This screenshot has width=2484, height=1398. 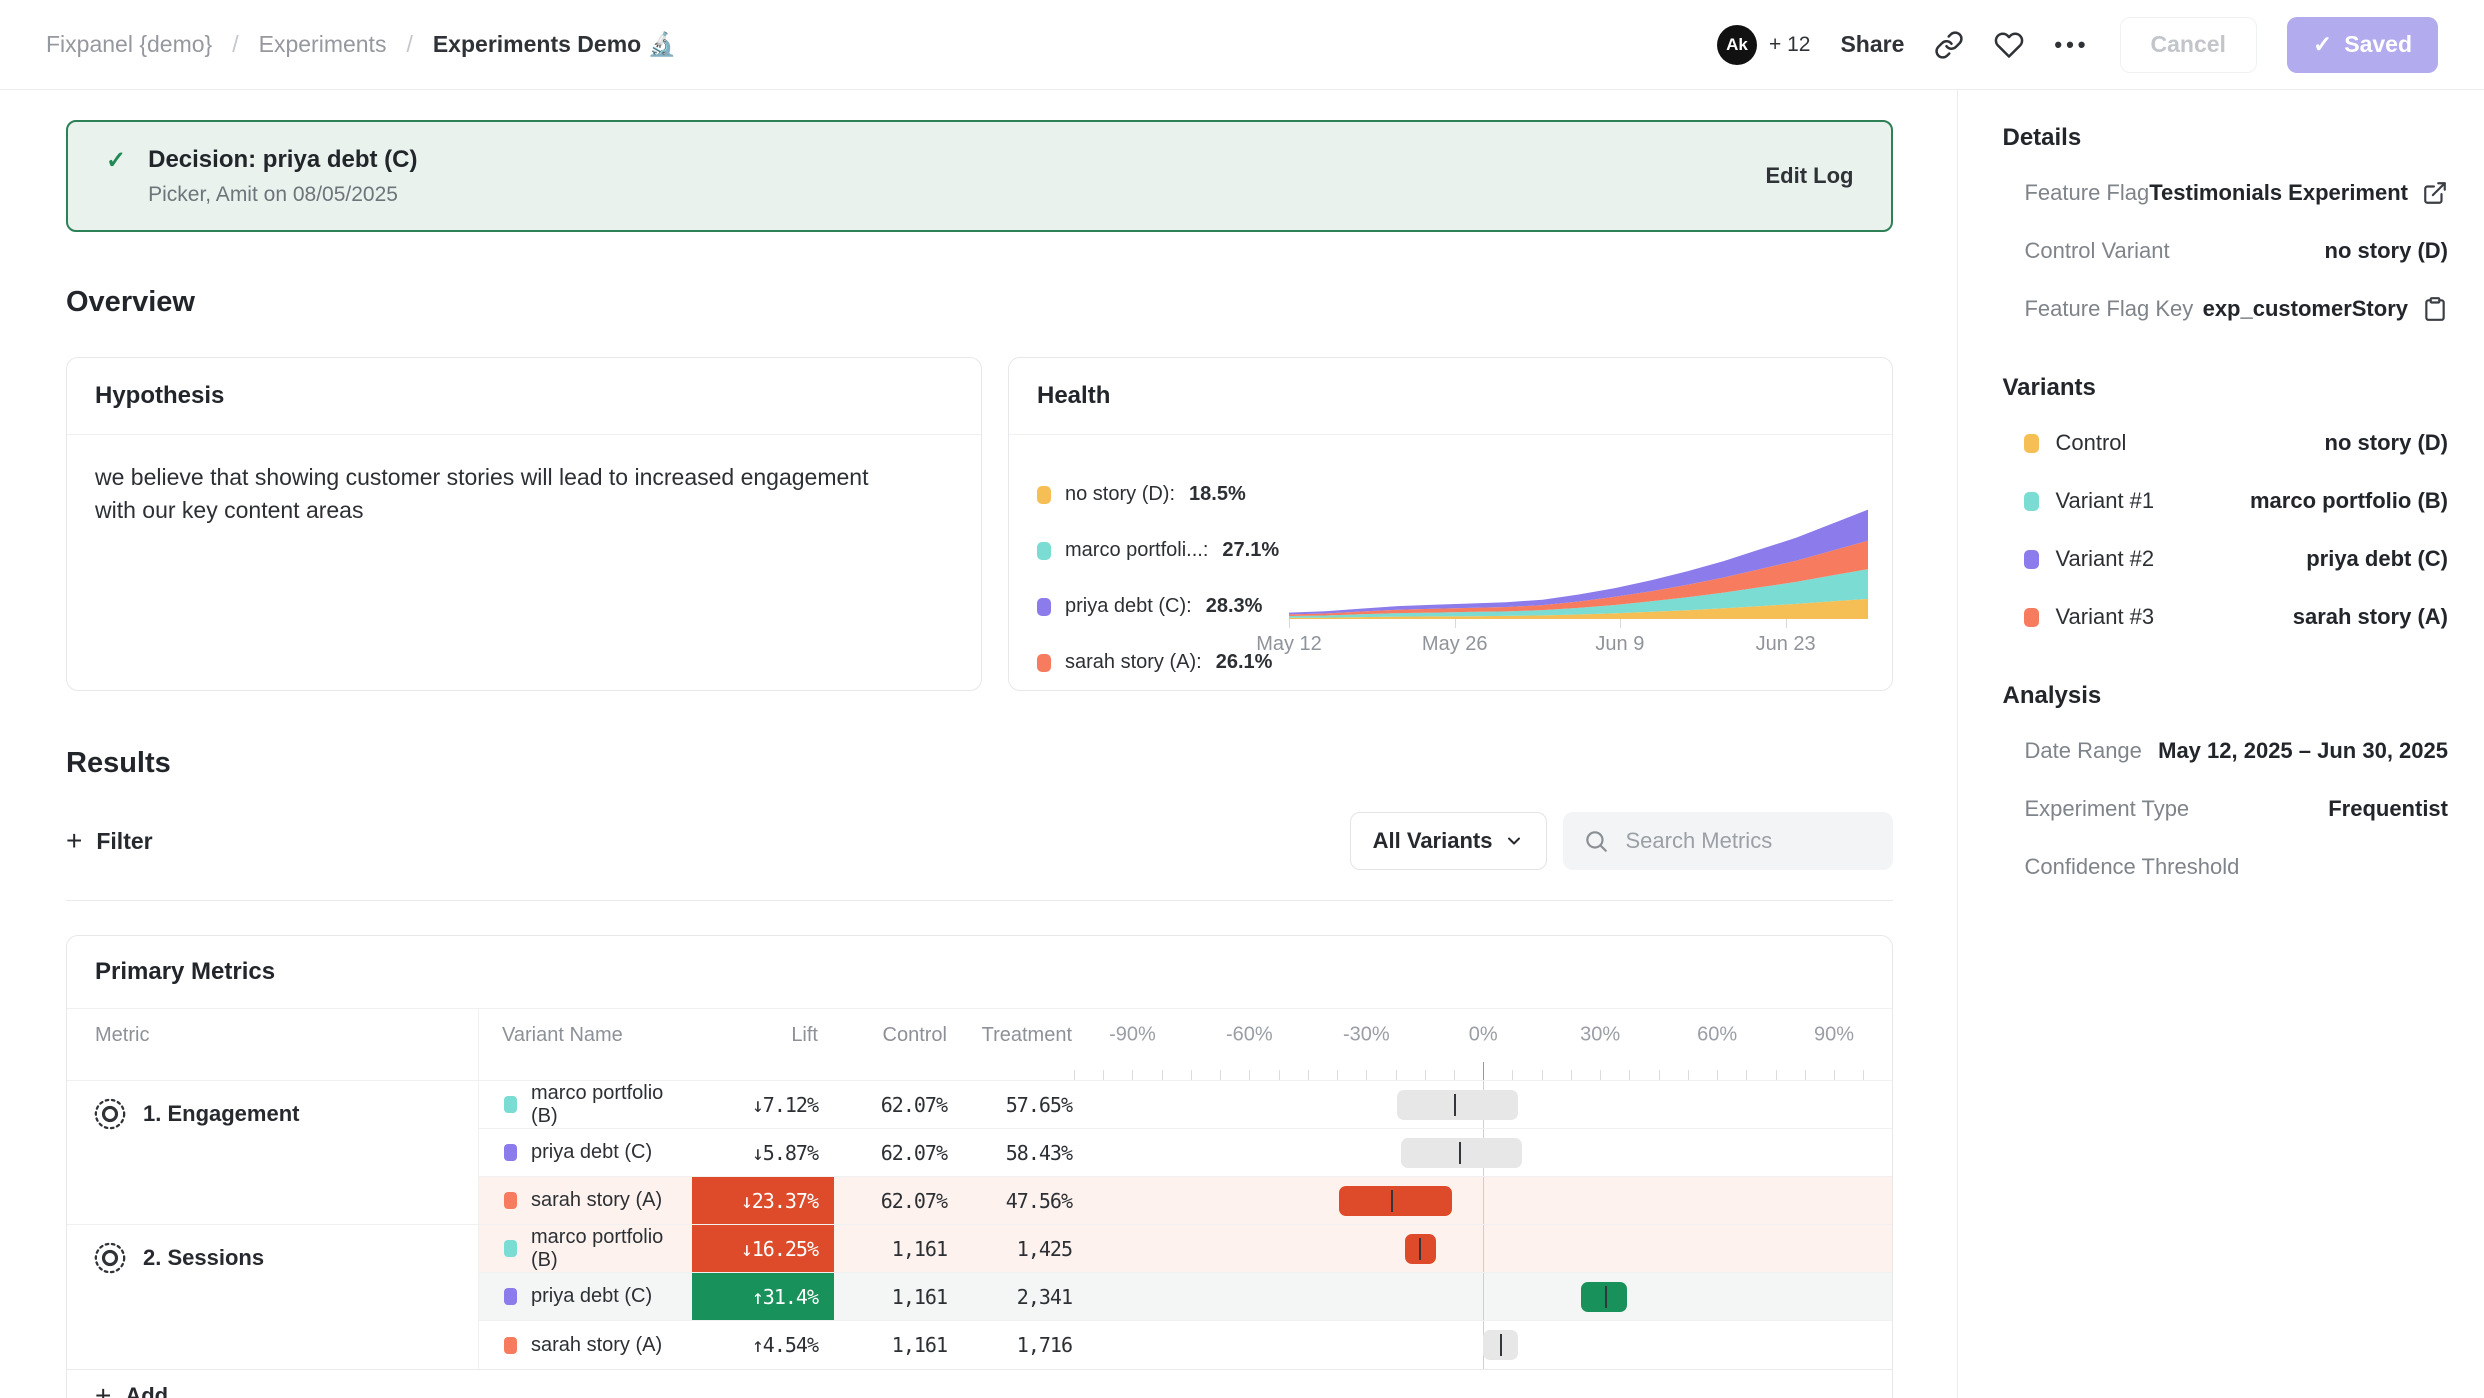 I want to click on legend-label: sarah story (A):, so click(x=1133, y=662).